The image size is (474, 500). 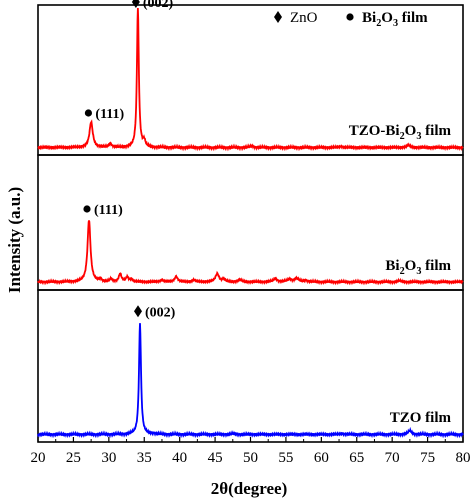 What do you see at coordinates (392, 458) in the screenshot?
I see `x-tick-label: 70` at bounding box center [392, 458].